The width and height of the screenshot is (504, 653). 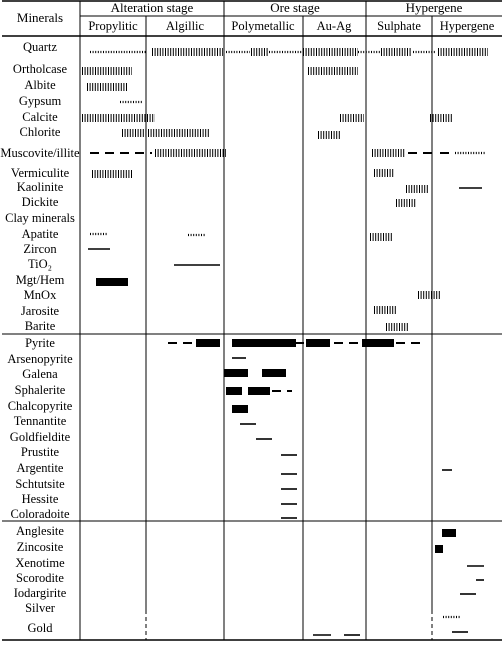 I want to click on mineral-label-scorodite: Scorodite, so click(x=40, y=578).